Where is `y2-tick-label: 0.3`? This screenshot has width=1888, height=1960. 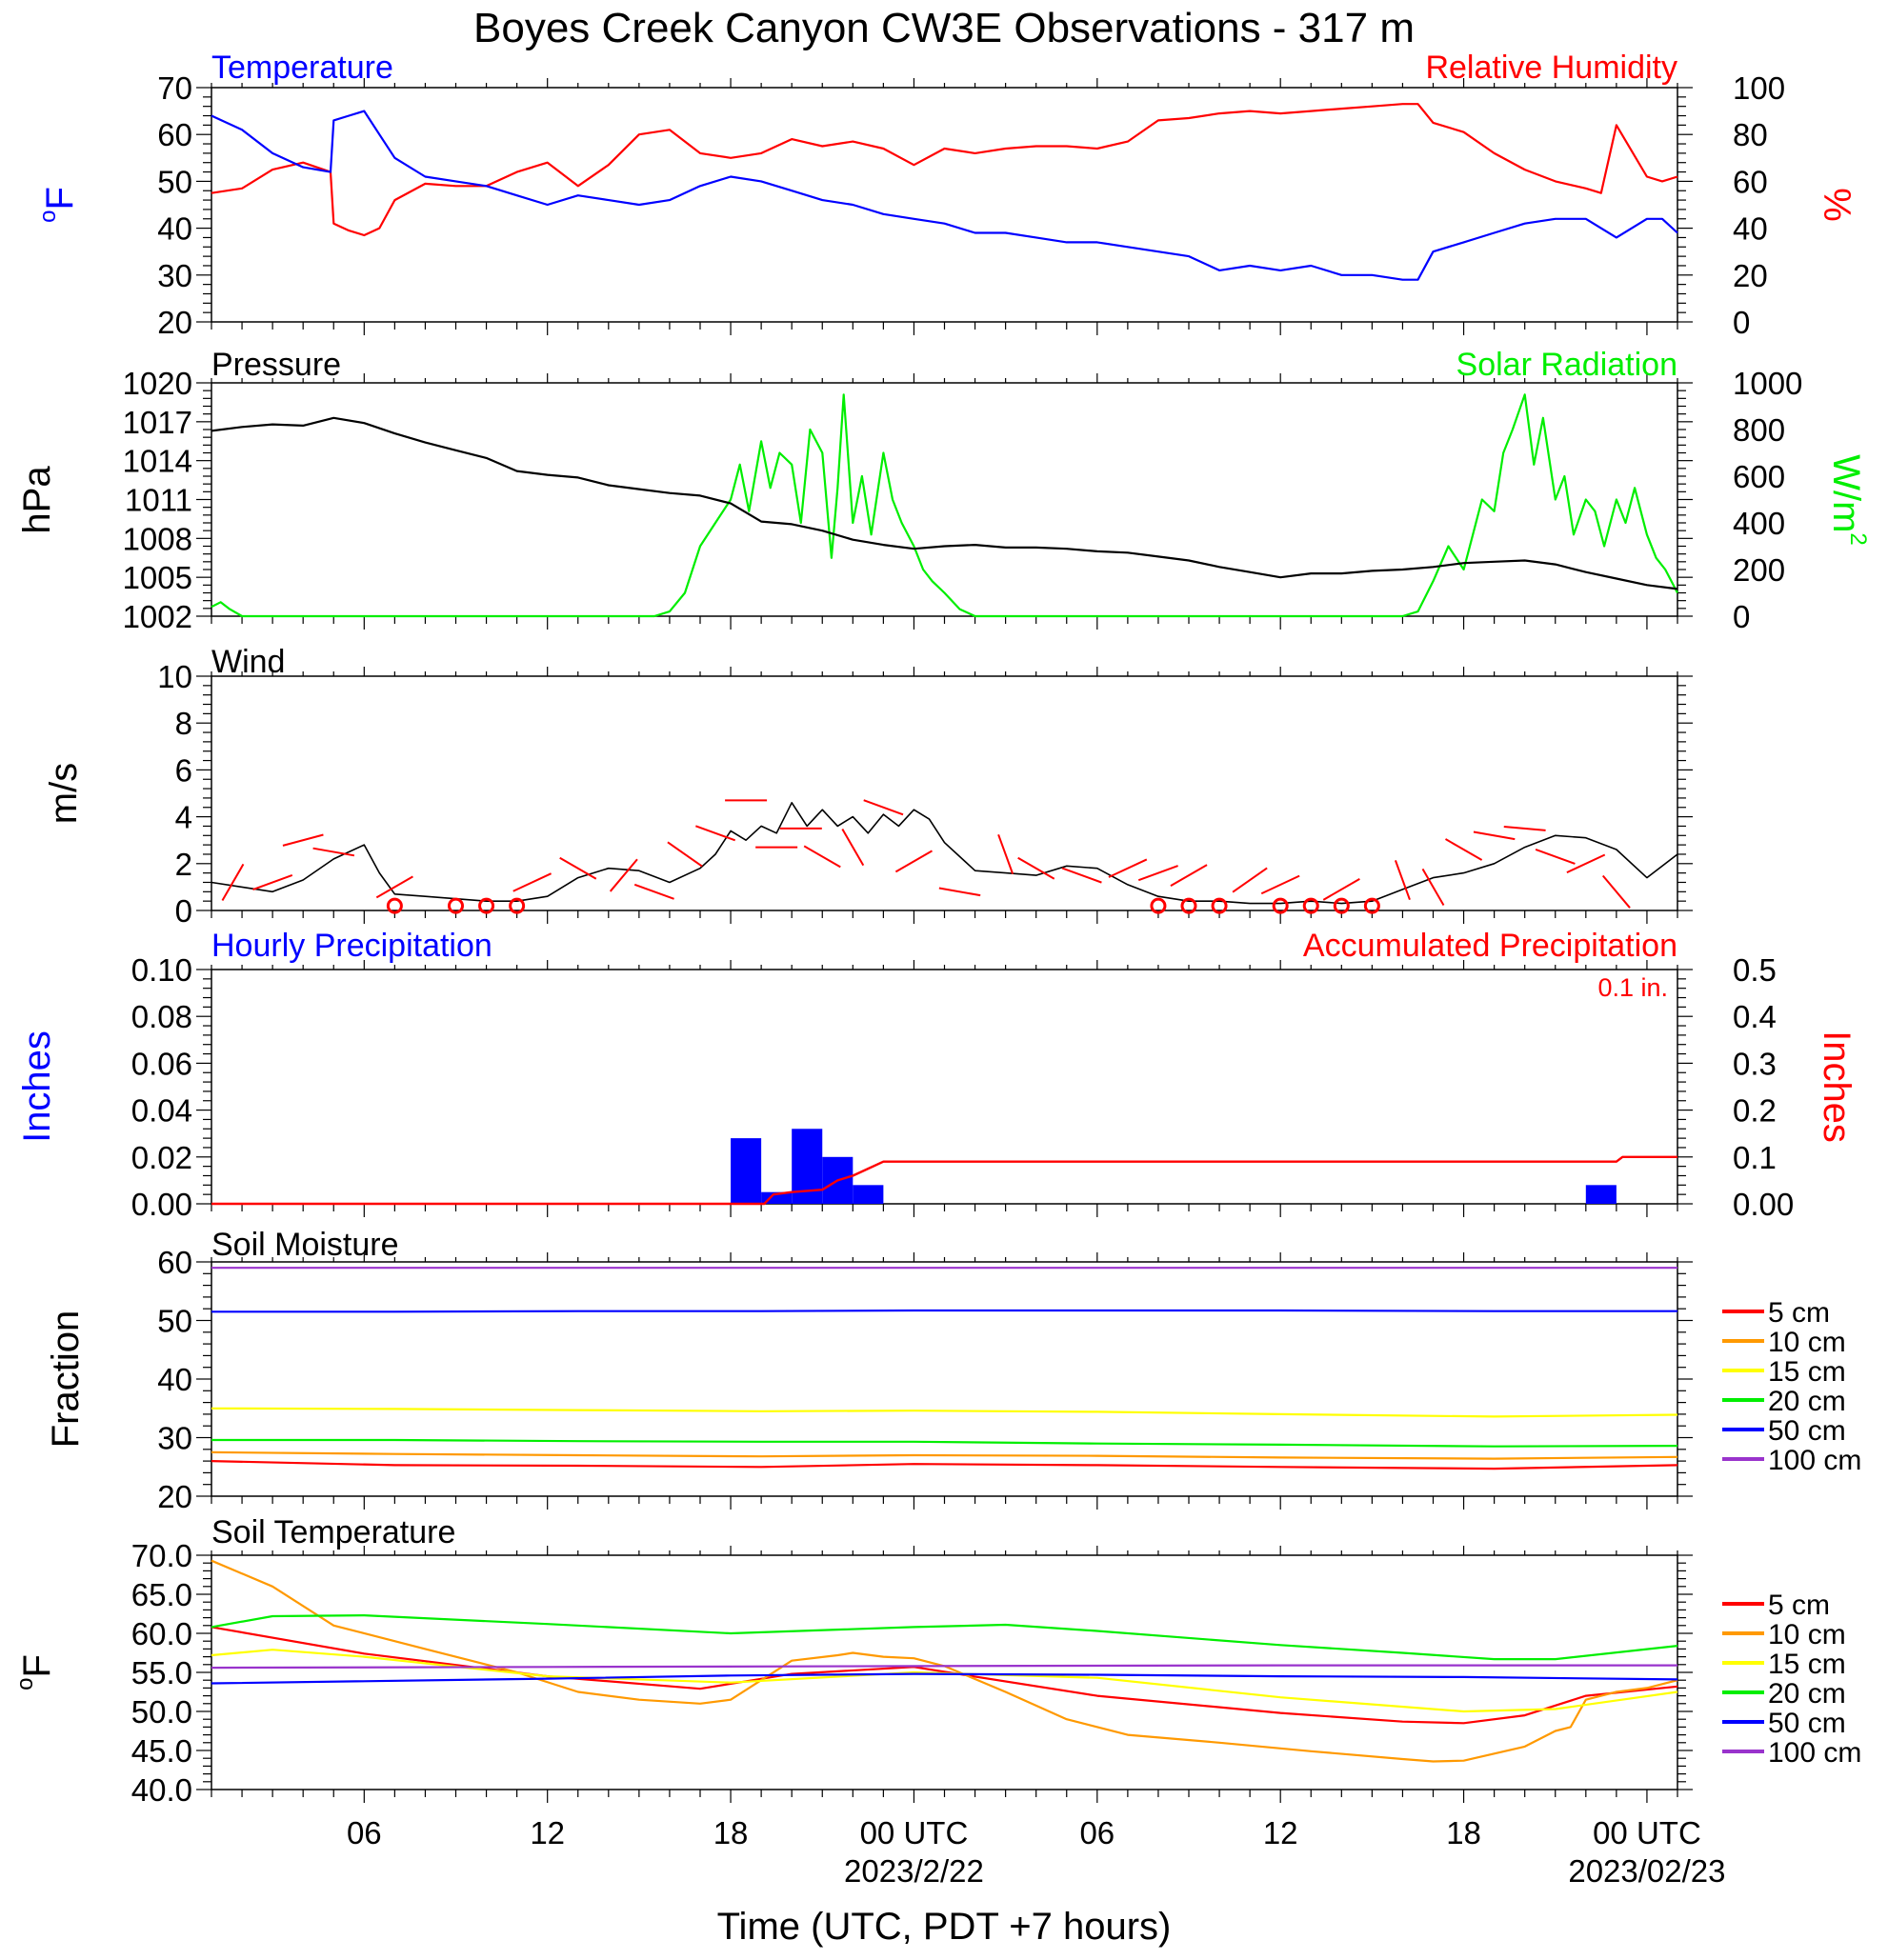
y2-tick-label: 0.3 is located at coordinates (1755, 1063).